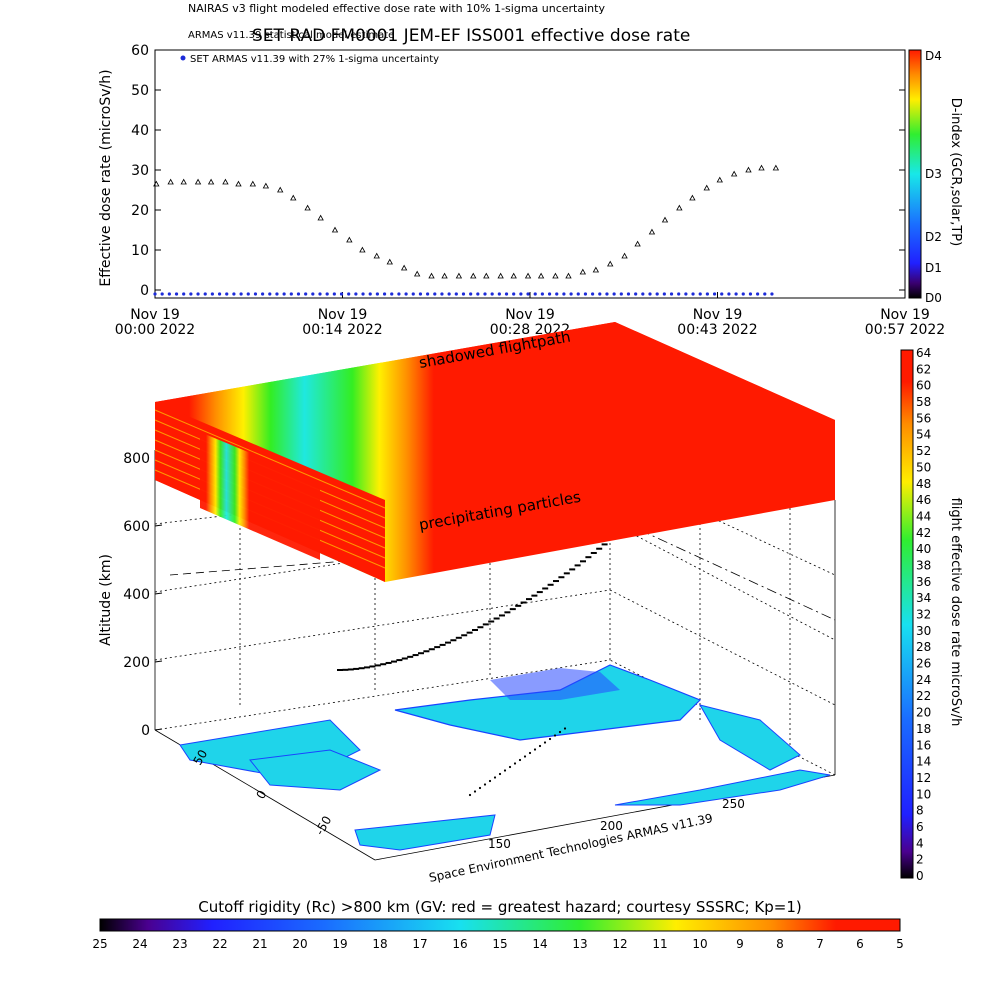 This screenshot has width=1000, height=1000. I want to click on altitude-tick-label: 800, so click(136, 459).